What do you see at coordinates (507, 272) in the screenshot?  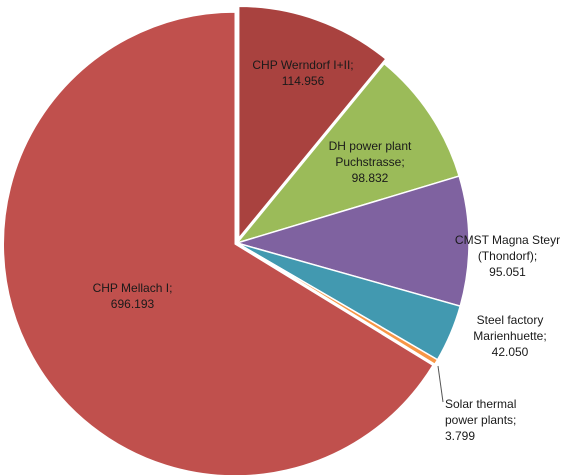 I see `value-label: 95.051` at bounding box center [507, 272].